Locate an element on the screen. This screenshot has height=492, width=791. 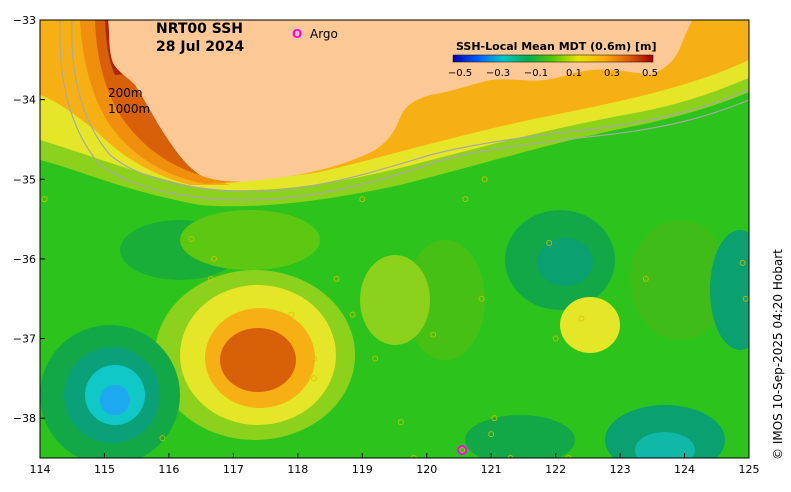
argo-legend-label: Argo is located at coordinates (324, 34).